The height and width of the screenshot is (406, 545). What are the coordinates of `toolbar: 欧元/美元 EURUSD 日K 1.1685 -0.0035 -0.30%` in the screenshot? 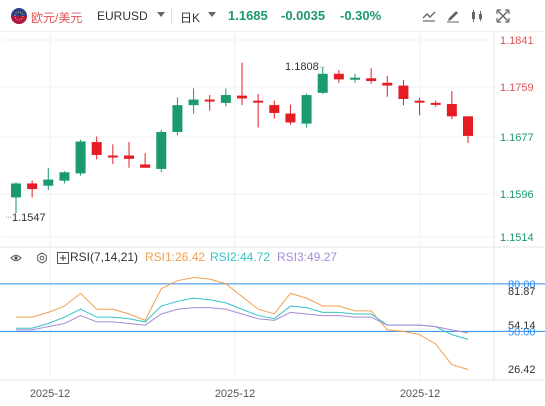 It's located at (272, 16).